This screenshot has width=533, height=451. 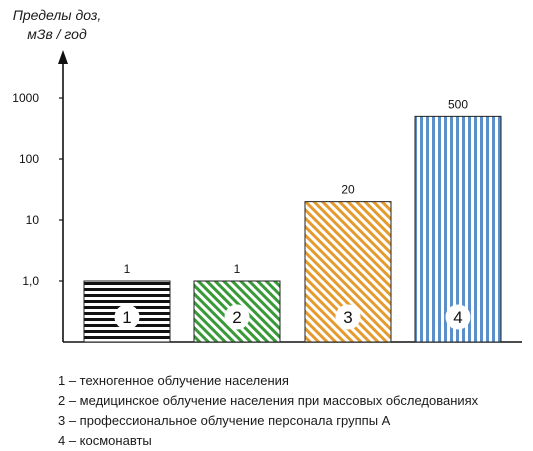 I want to click on bar-number-1: 1, so click(x=126, y=317).